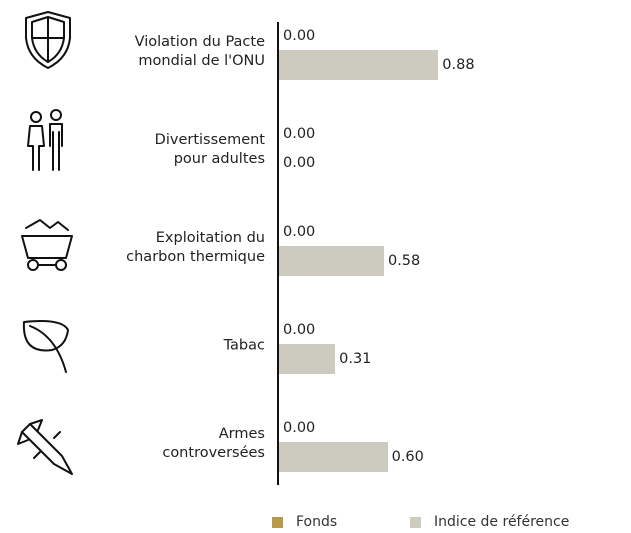  What do you see at coordinates (213, 443) in the screenshot?
I see `category-label: Armes controversées` at bounding box center [213, 443].